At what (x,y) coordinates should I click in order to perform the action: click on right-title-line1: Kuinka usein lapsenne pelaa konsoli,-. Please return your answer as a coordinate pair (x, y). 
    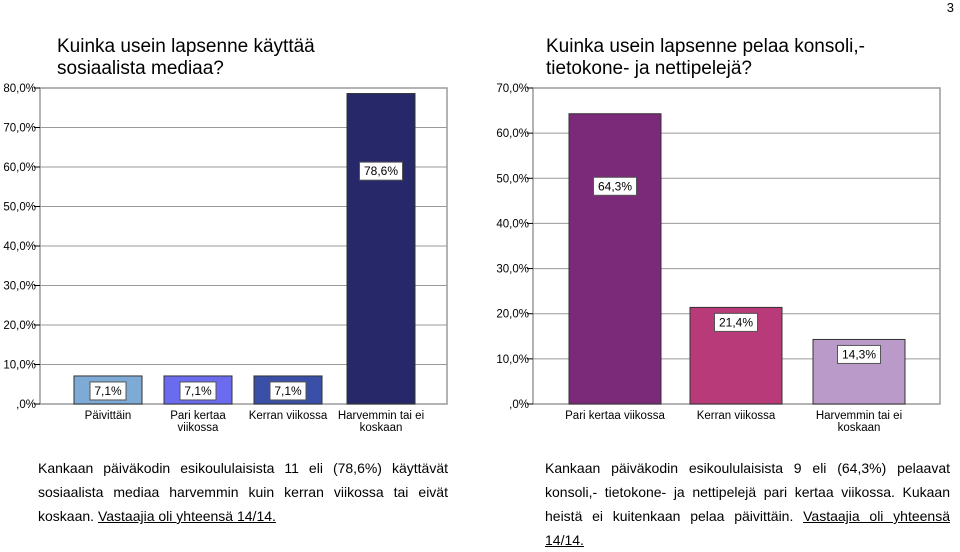
    Looking at the image, I should click on (705, 46).